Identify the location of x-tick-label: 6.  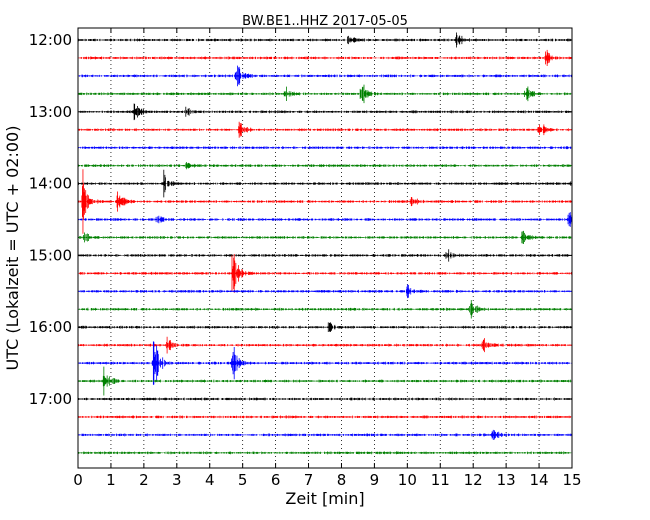
(276, 480).